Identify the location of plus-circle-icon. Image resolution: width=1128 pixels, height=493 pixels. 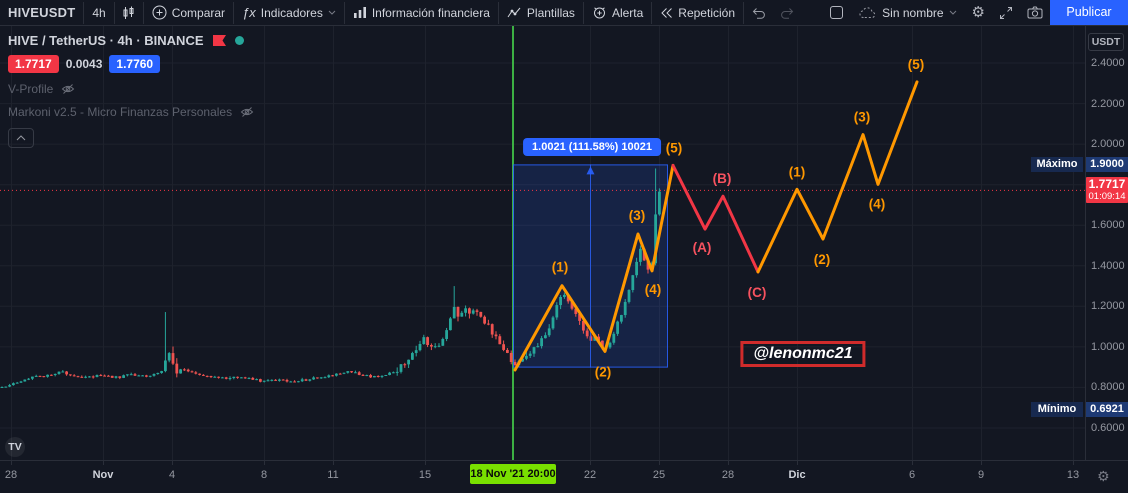
(159, 12).